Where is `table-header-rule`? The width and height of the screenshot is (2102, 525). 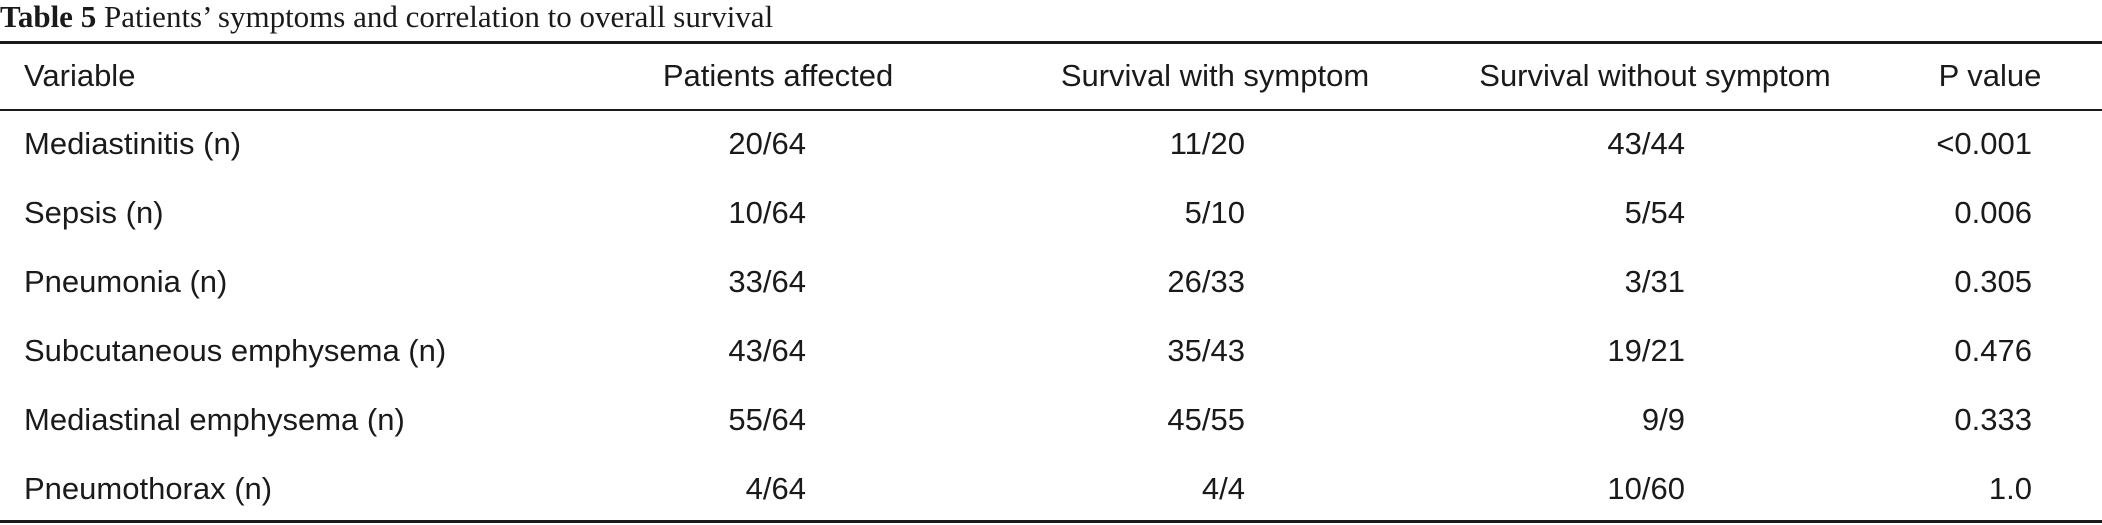
table-header-rule is located at coordinates (1051, 110).